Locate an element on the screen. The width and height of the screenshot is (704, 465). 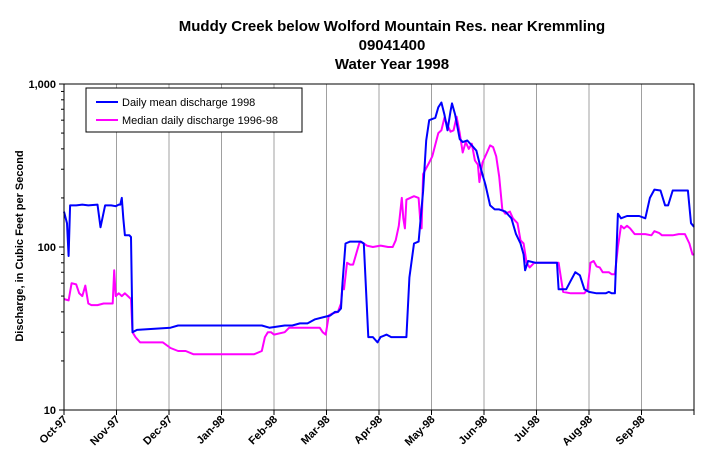
x-tick-label: Jun-98 is located at coordinates (474, 431).